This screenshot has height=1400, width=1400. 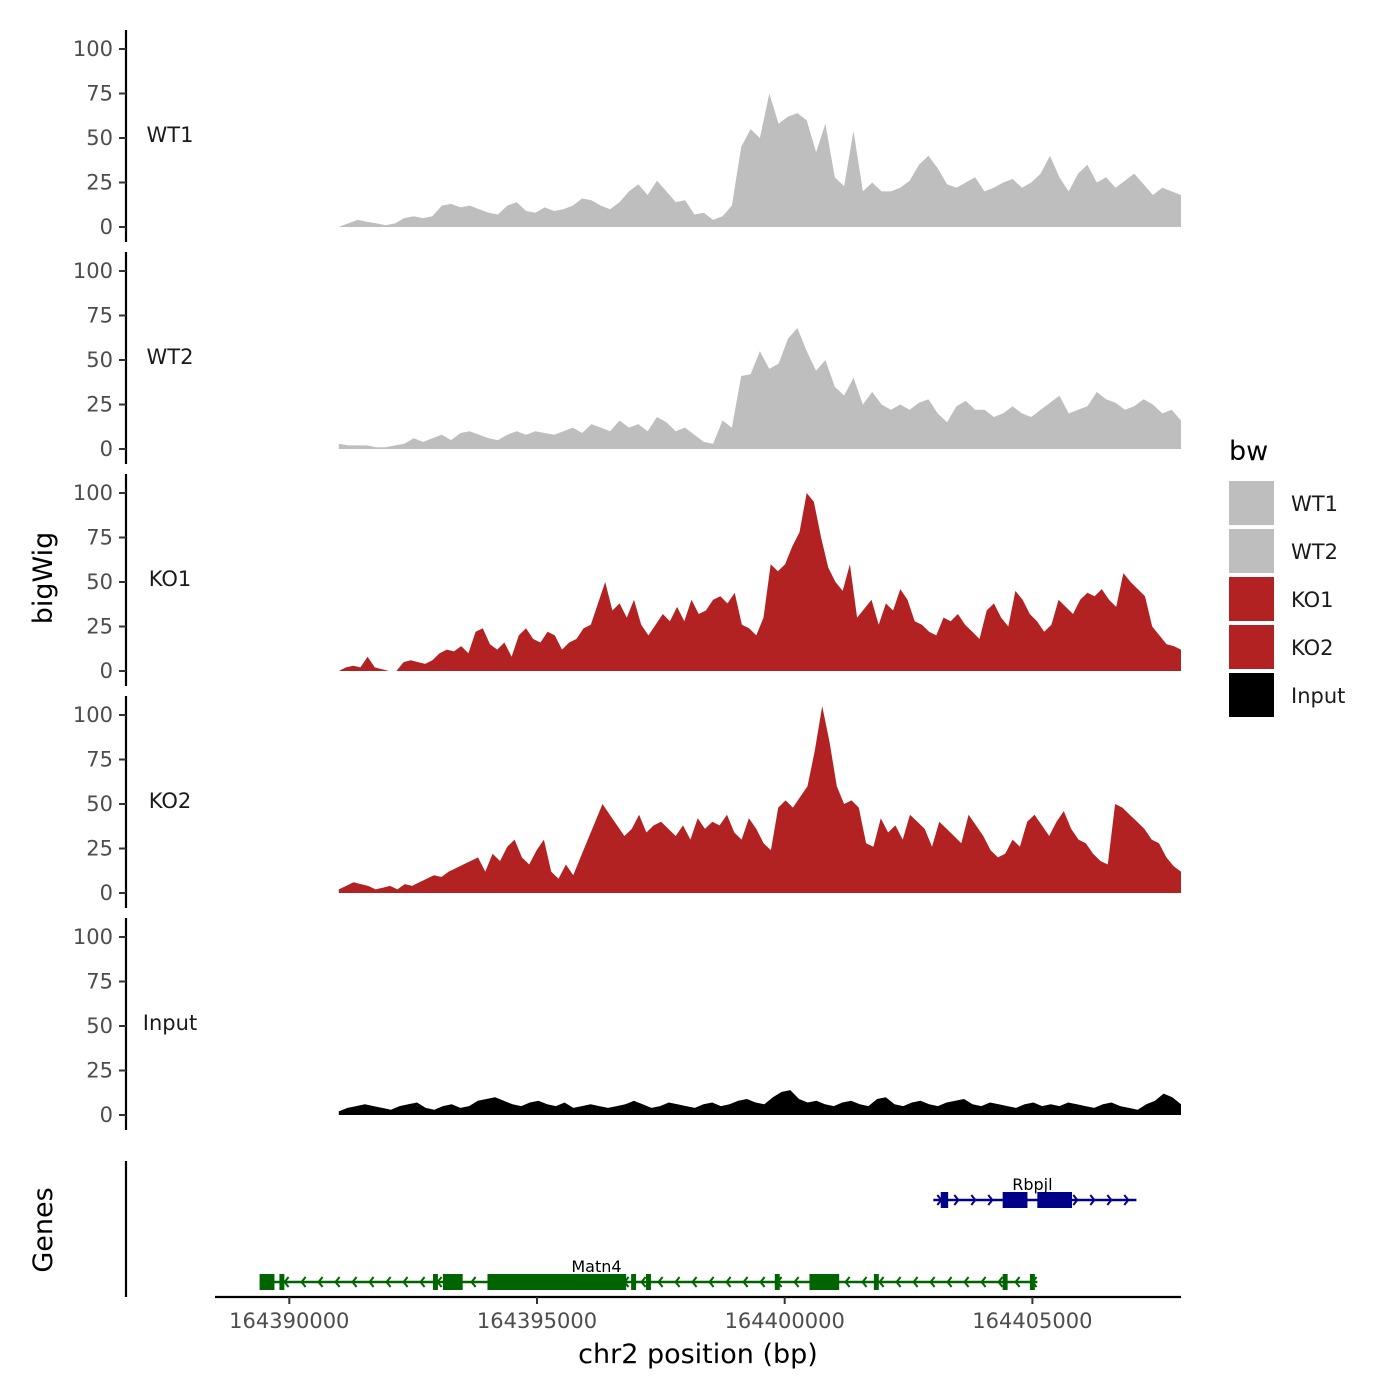 I want to click on area-wt1, so click(x=759, y=160).